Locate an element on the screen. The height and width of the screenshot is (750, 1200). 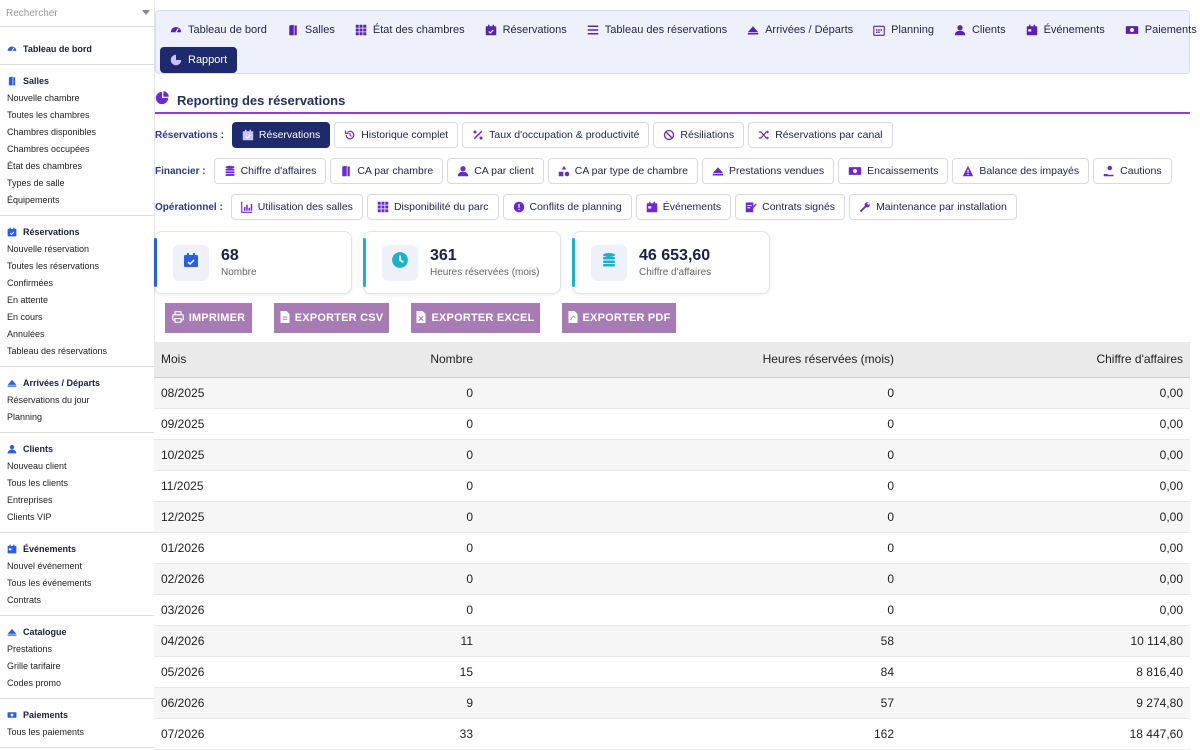
sidebar-item-nouveau-client: Nouveau client is located at coordinates (37, 466).